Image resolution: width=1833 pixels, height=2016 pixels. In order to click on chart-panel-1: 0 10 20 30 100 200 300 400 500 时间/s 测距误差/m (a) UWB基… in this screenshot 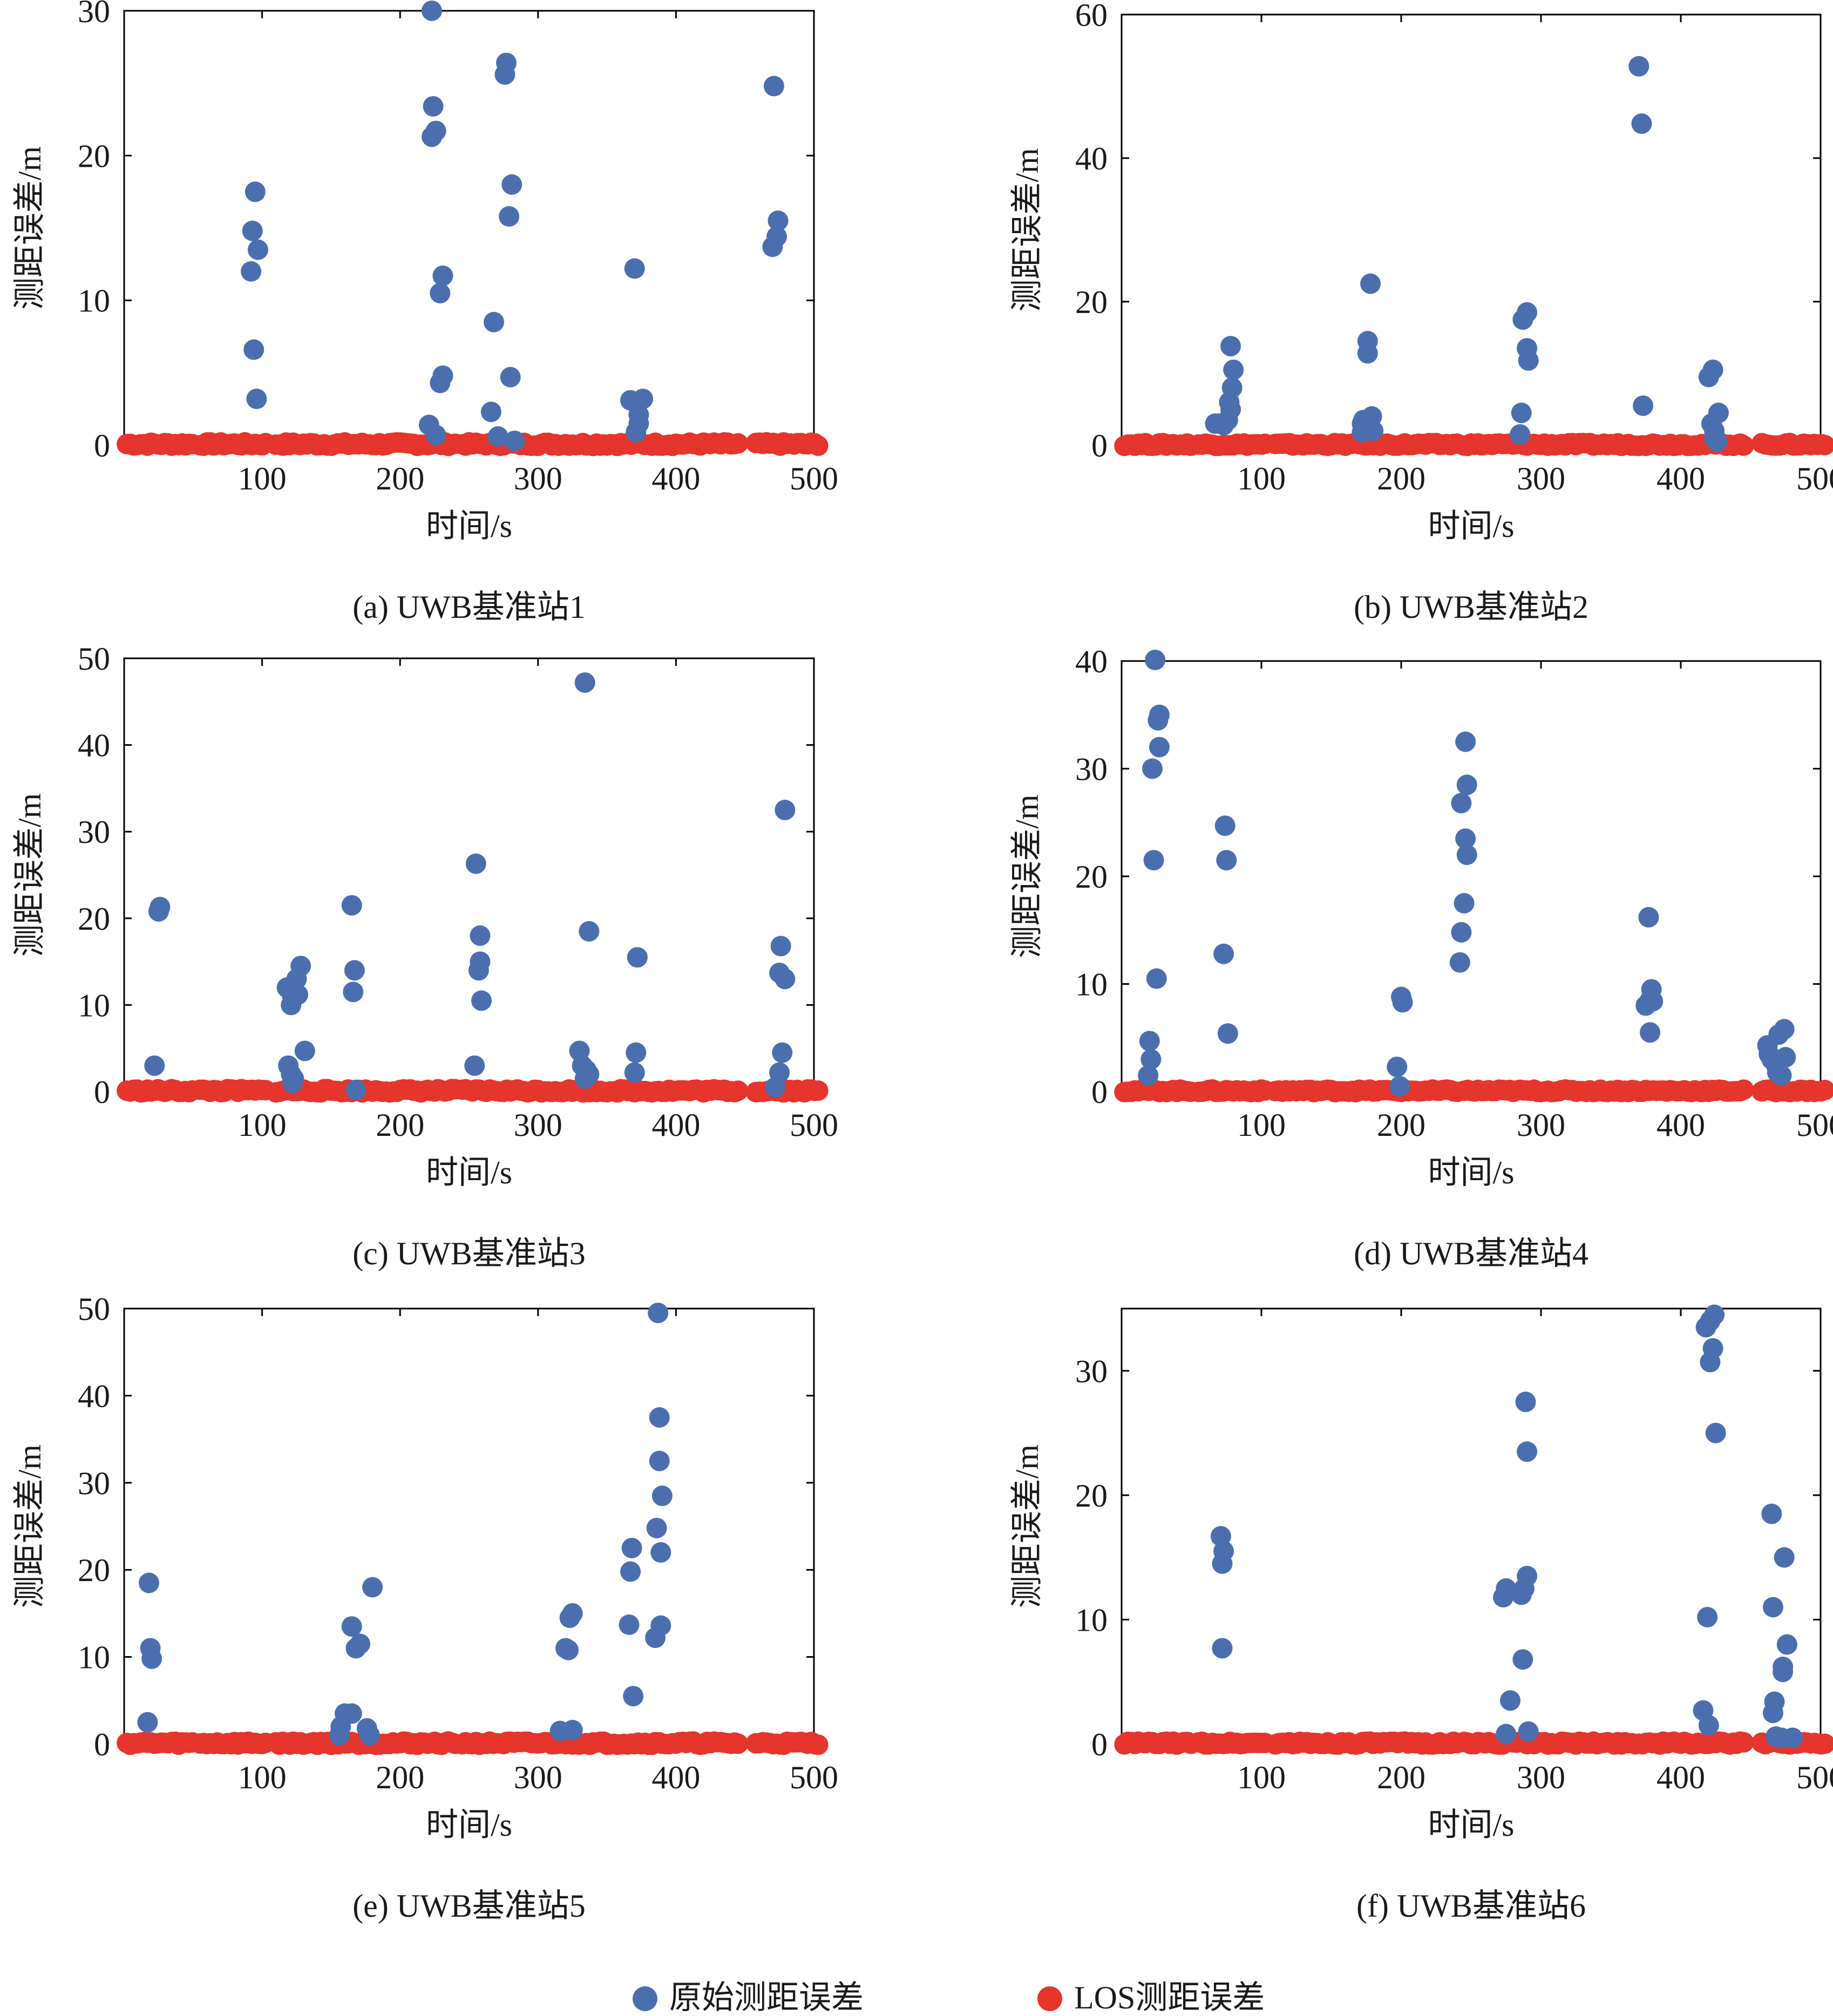, I will do `click(425, 312)`.